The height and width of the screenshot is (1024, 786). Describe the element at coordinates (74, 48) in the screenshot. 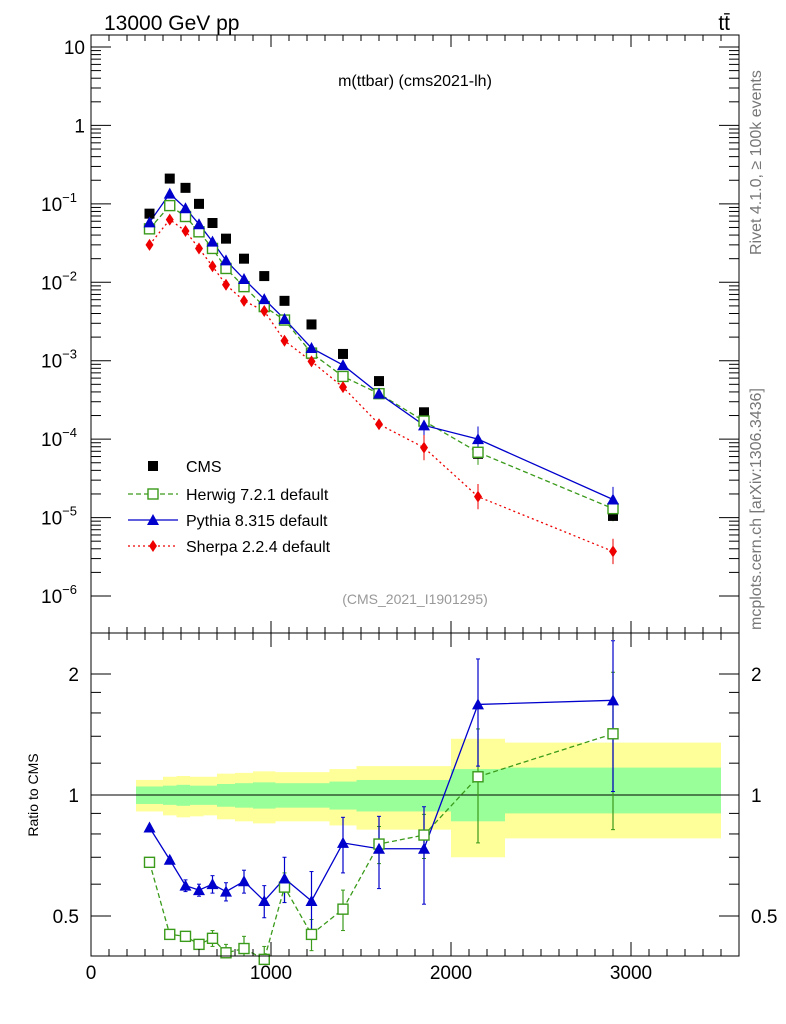

I see `y-tick-label: 10` at that location.